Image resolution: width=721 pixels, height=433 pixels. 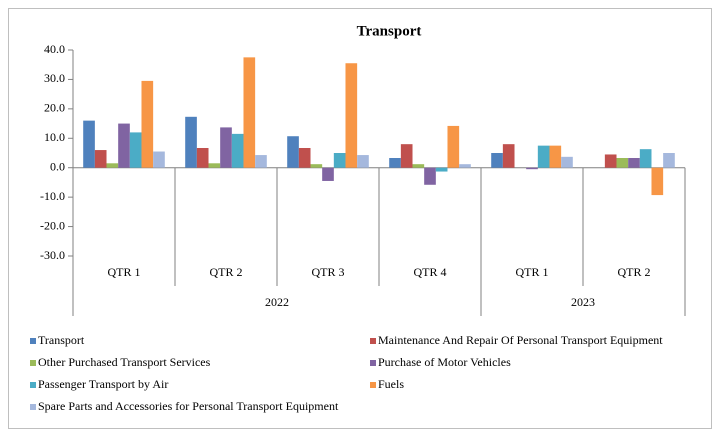 What do you see at coordinates (103, 384) in the screenshot?
I see `legend-label: Passenger Transport by Air` at bounding box center [103, 384].